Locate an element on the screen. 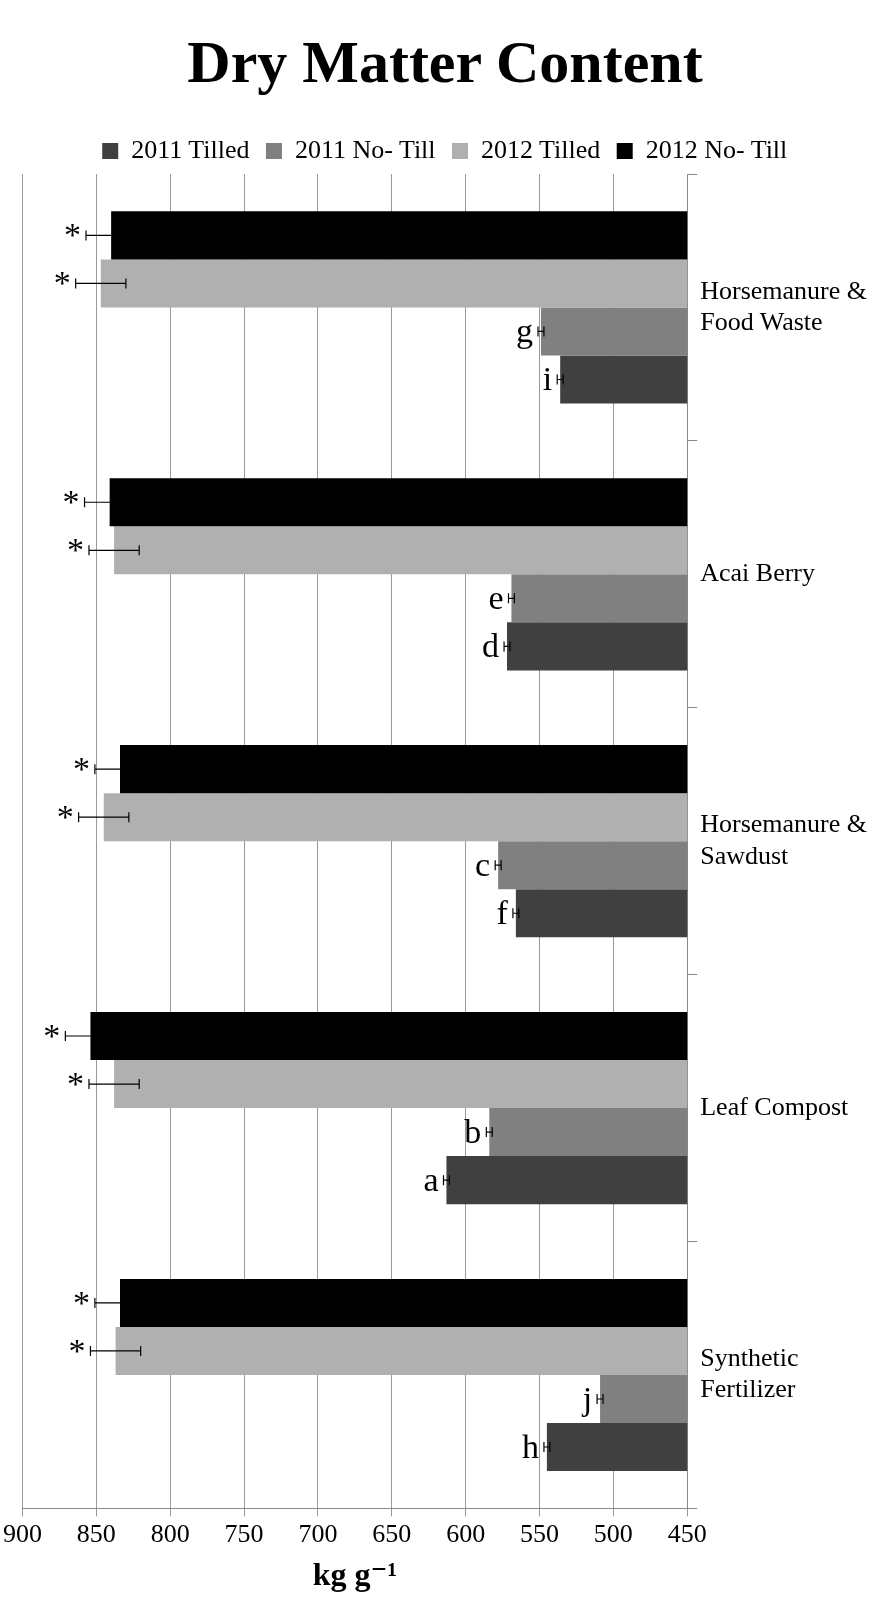 The height and width of the screenshot is (1622, 890). chart-title: Dry Matter Content is located at coordinates (445, 61).